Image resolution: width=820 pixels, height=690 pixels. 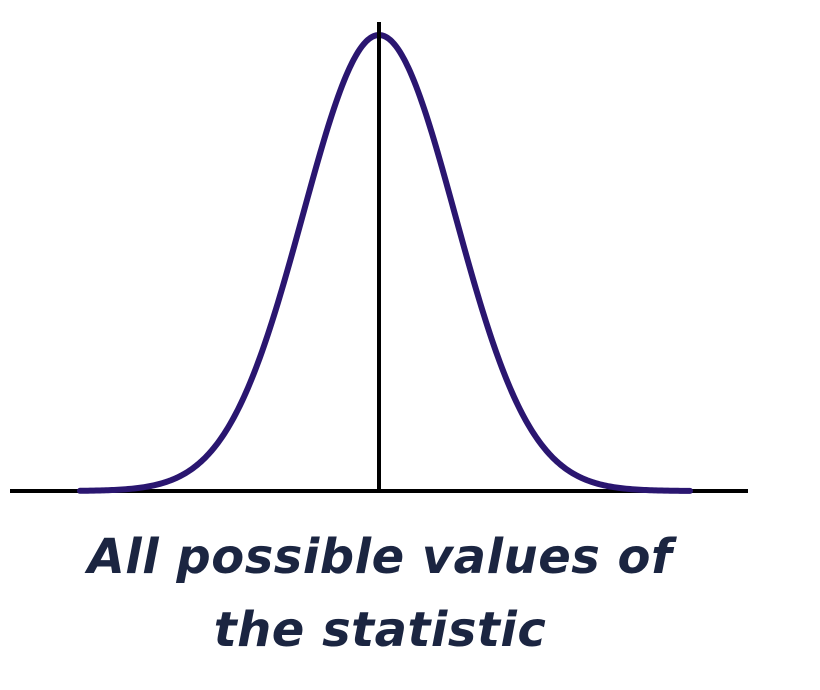 I want to click on caption-line-2: the statistic, so click(x=380, y=630).